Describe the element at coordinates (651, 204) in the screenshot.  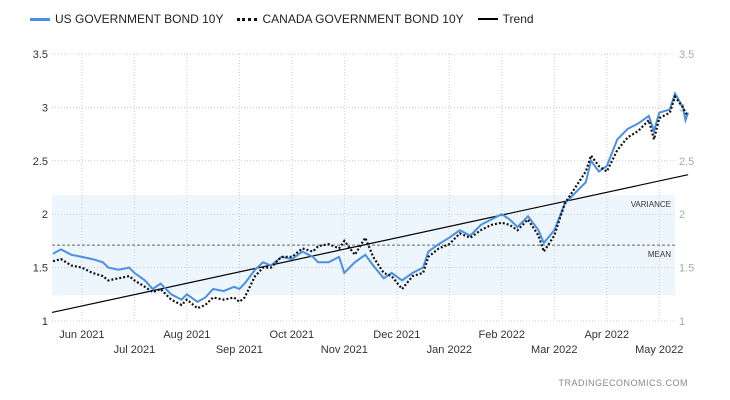
I see `variance-label: VARIANCE` at that location.